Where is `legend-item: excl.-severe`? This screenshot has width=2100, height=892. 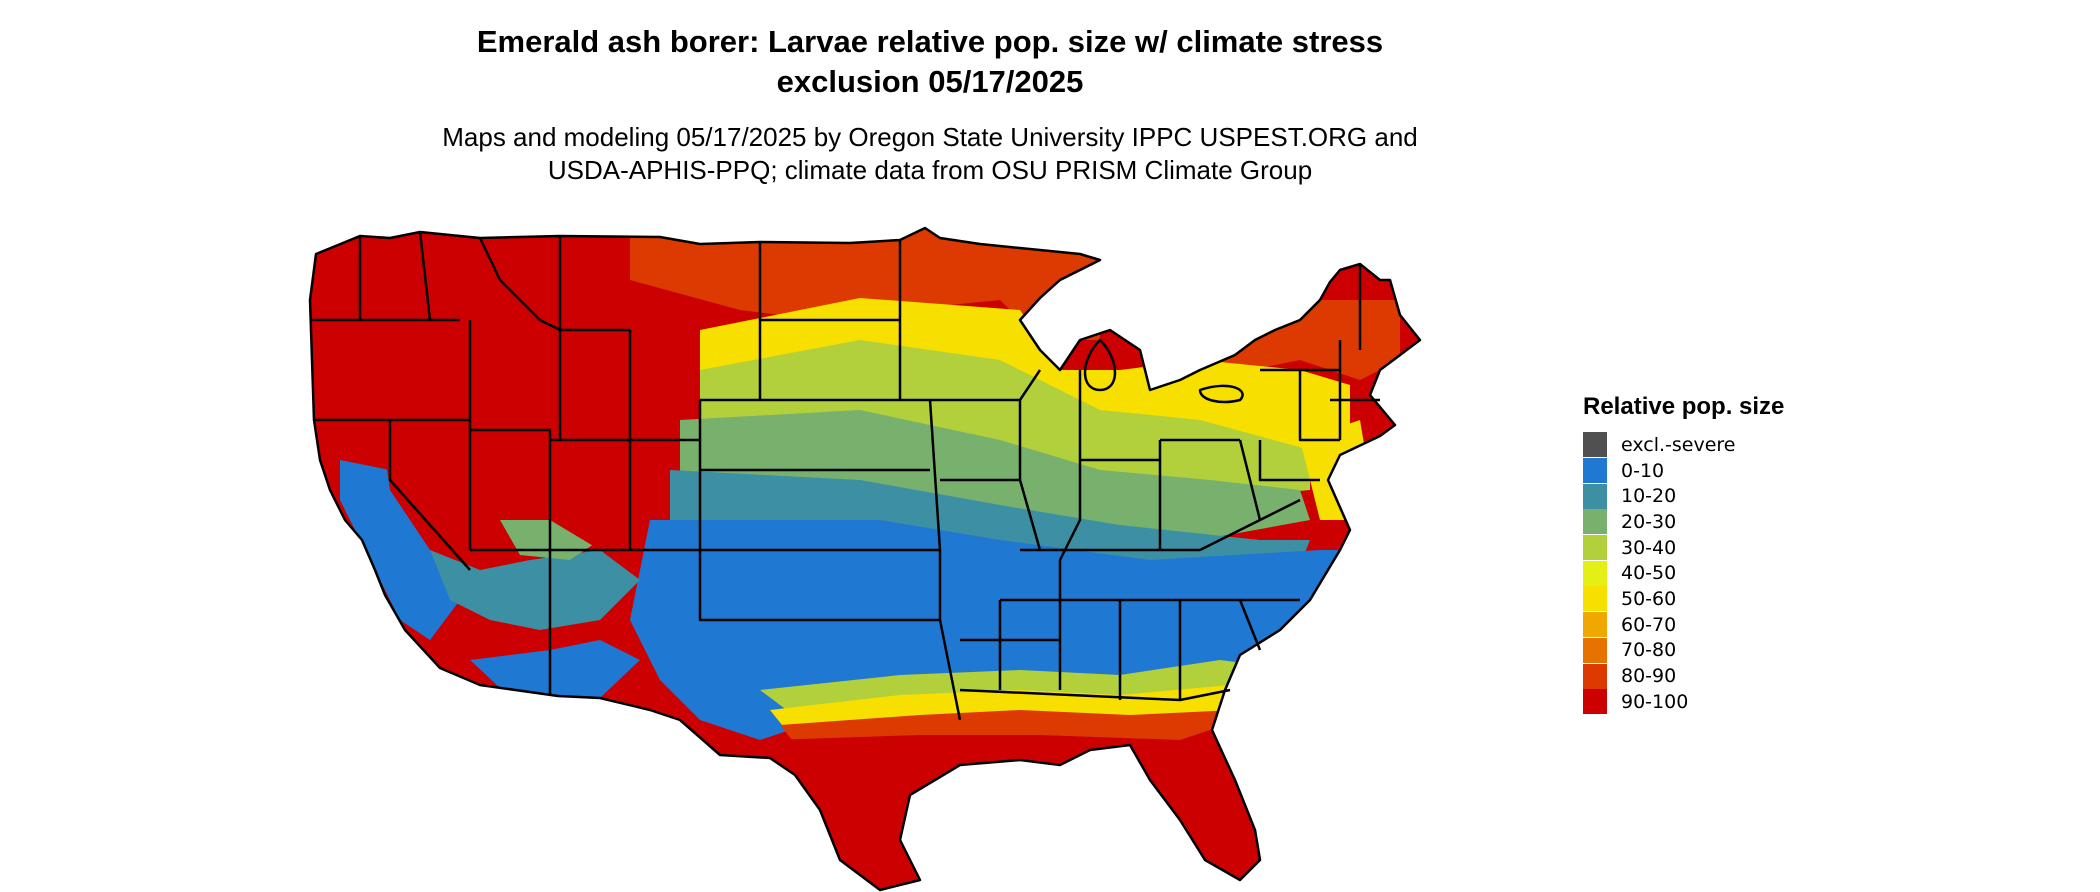
legend-item: excl.-severe is located at coordinates (1783, 445).